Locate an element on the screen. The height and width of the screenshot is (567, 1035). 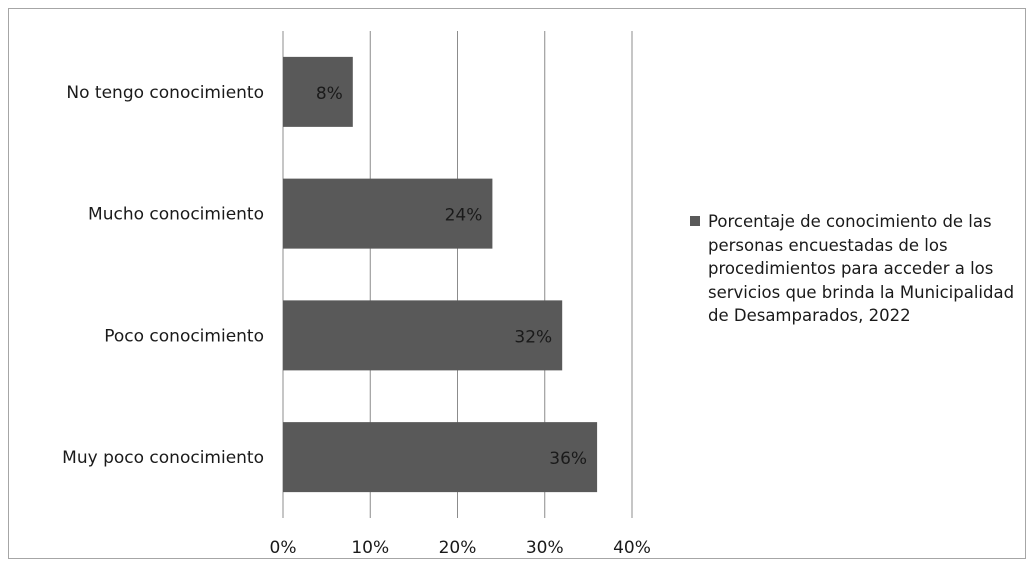
legend-swatch is located at coordinates (695, 221).